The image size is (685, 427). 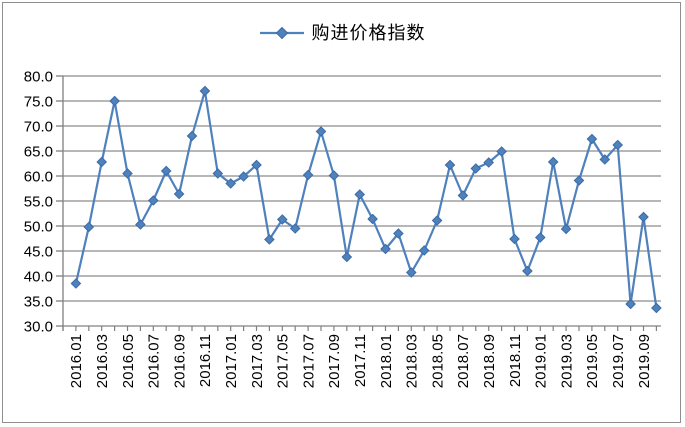 What do you see at coordinates (281, 33) in the screenshot?
I see `legend-line-marker-icon` at bounding box center [281, 33].